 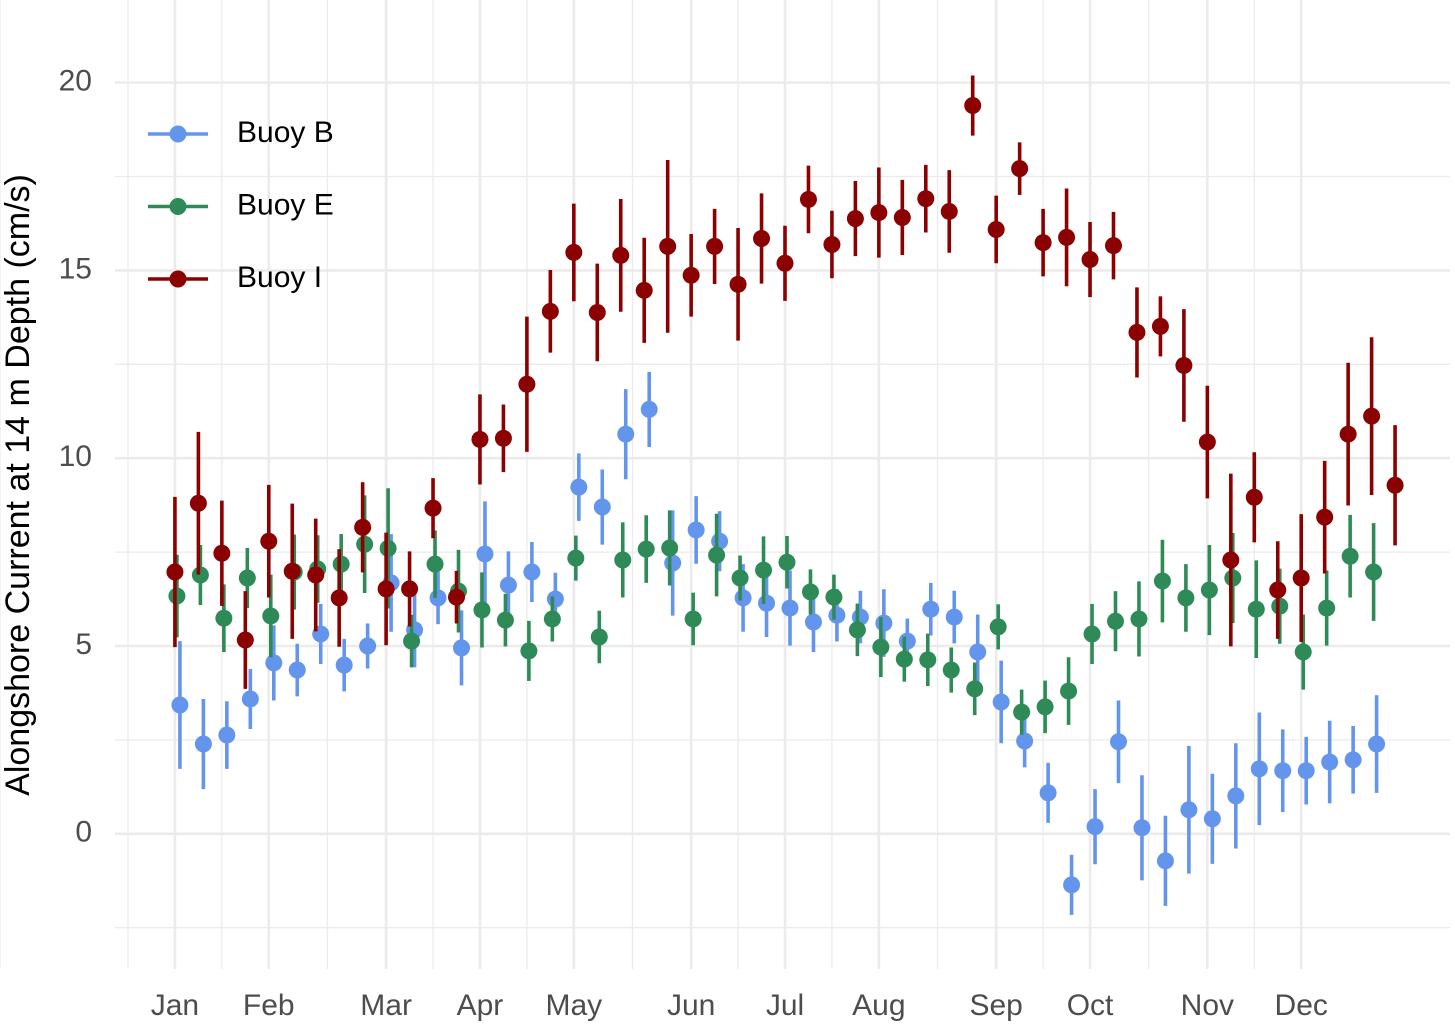 I want to click on x-tick-label: Sep, so click(x=995, y=1005).